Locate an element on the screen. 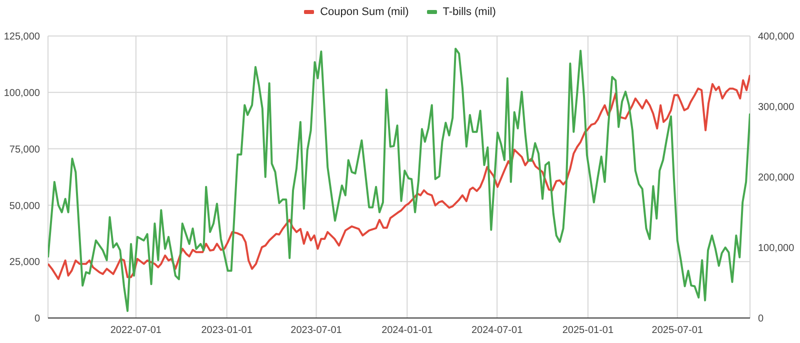 The width and height of the screenshot is (800, 343). x-tick-label: 2023-07-01 is located at coordinates (316, 330).